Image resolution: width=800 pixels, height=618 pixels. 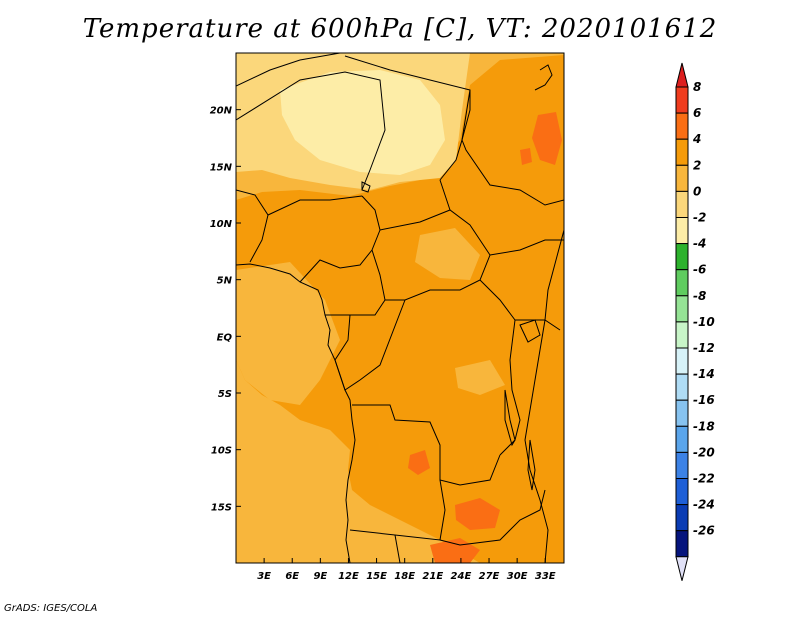 I want to click on colorbar-label: -22, so click(x=704, y=479).